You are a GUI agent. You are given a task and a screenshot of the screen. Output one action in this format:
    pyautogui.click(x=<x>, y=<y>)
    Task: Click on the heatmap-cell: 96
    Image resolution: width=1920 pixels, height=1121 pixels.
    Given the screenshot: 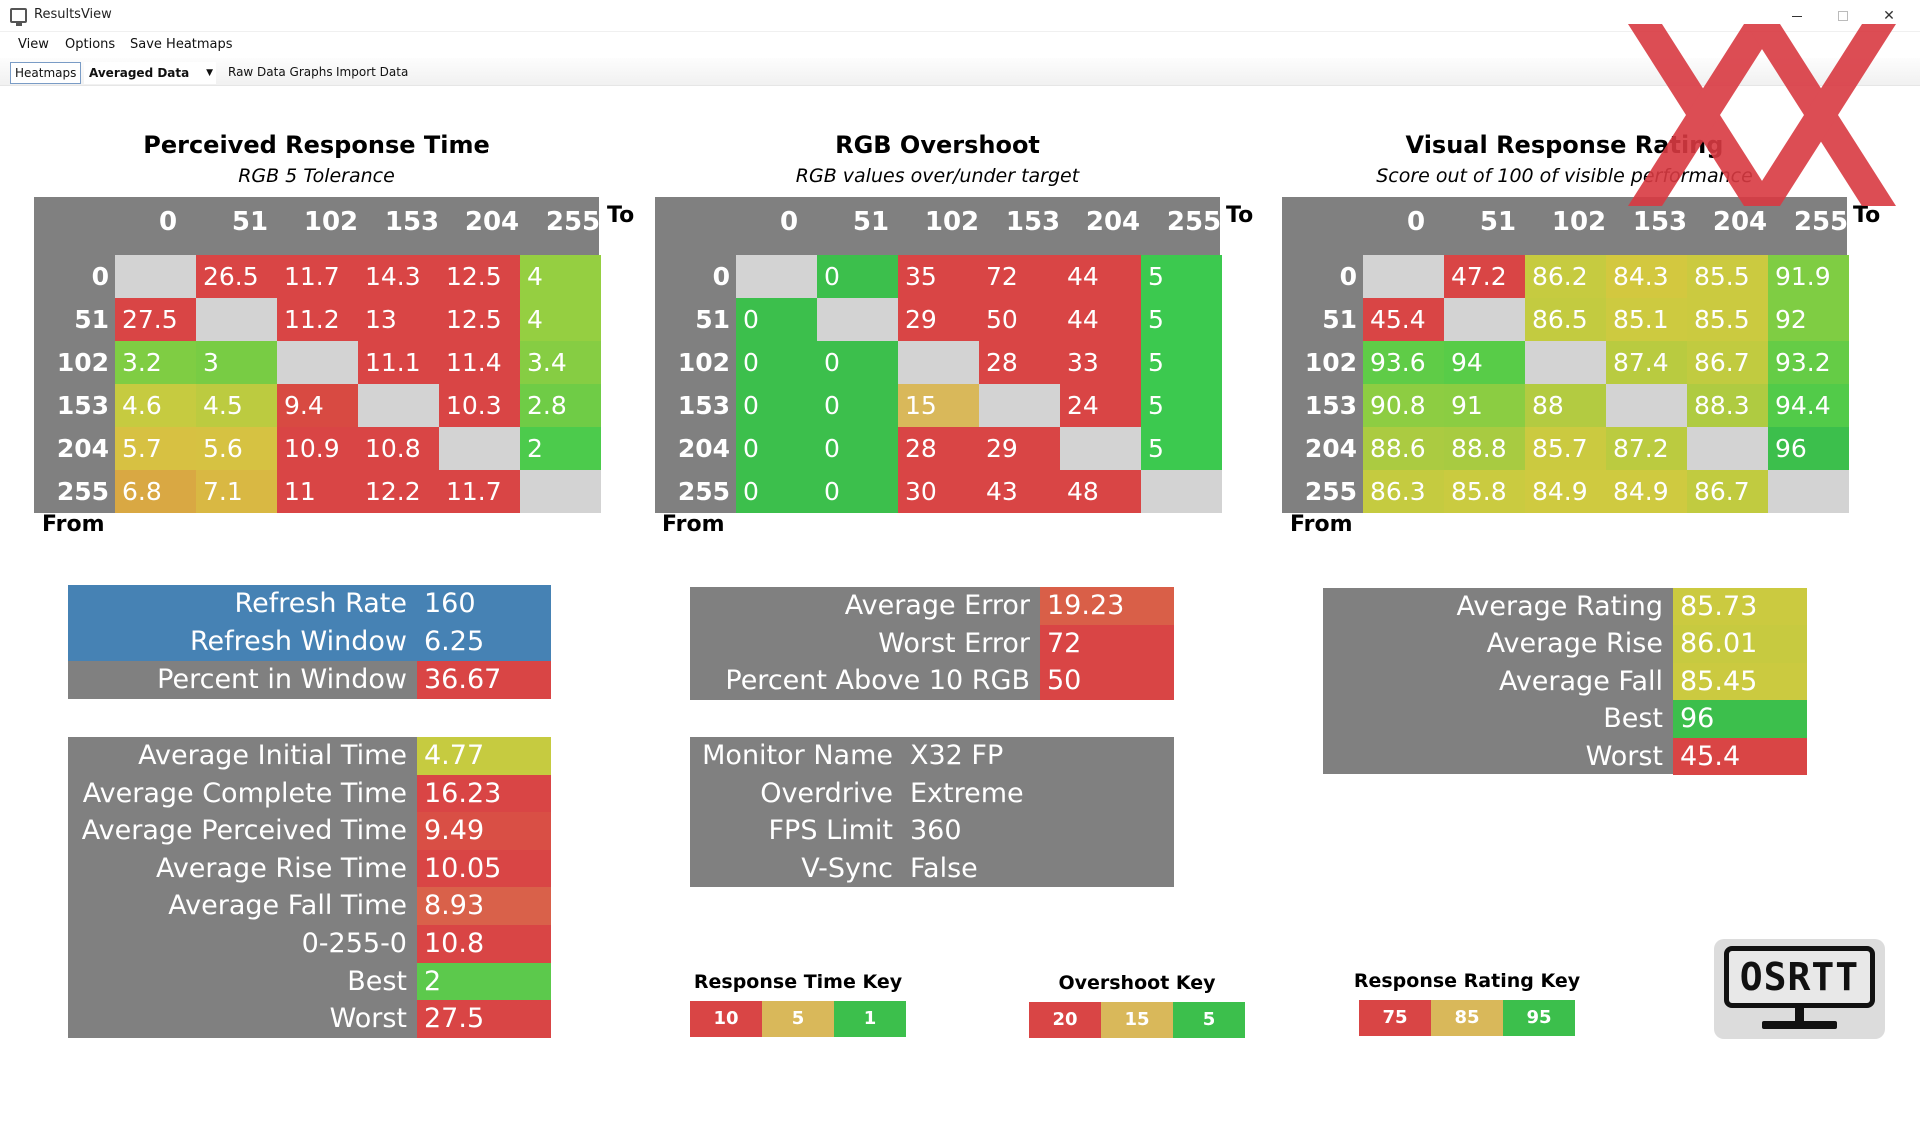 What is the action you would take?
    pyautogui.click(x=1808, y=448)
    